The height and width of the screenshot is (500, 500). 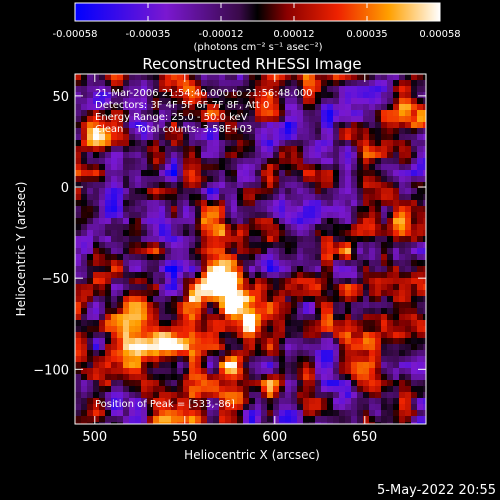 What do you see at coordinates (173, 129) in the screenshot?
I see `info-line-clean: Clean Total counts: 3.58E+03` at bounding box center [173, 129].